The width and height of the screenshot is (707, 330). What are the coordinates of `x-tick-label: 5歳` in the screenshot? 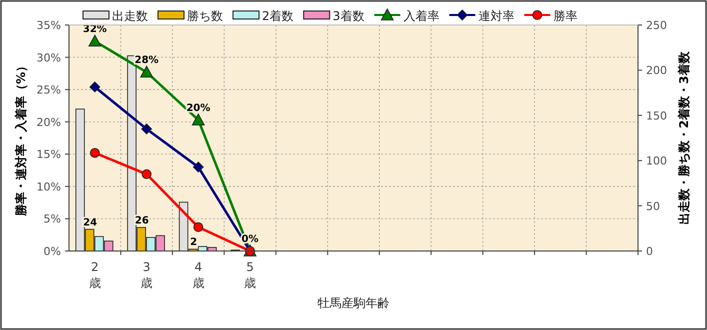 It's located at (250, 275).